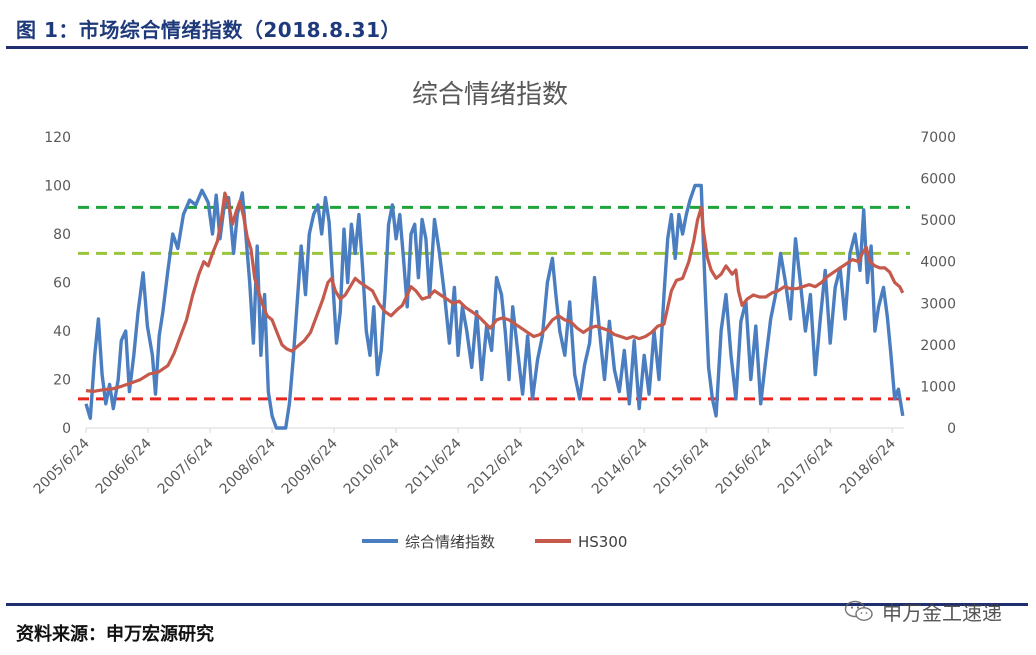  I want to click on x-tick-label: 2014/6/24, so click(620, 466).